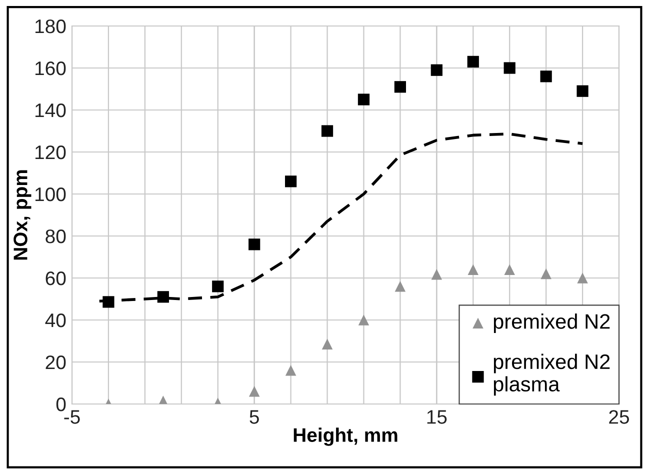  Describe the element at coordinates (56, 278) in the screenshot. I see `y-tick-label: 60` at that location.